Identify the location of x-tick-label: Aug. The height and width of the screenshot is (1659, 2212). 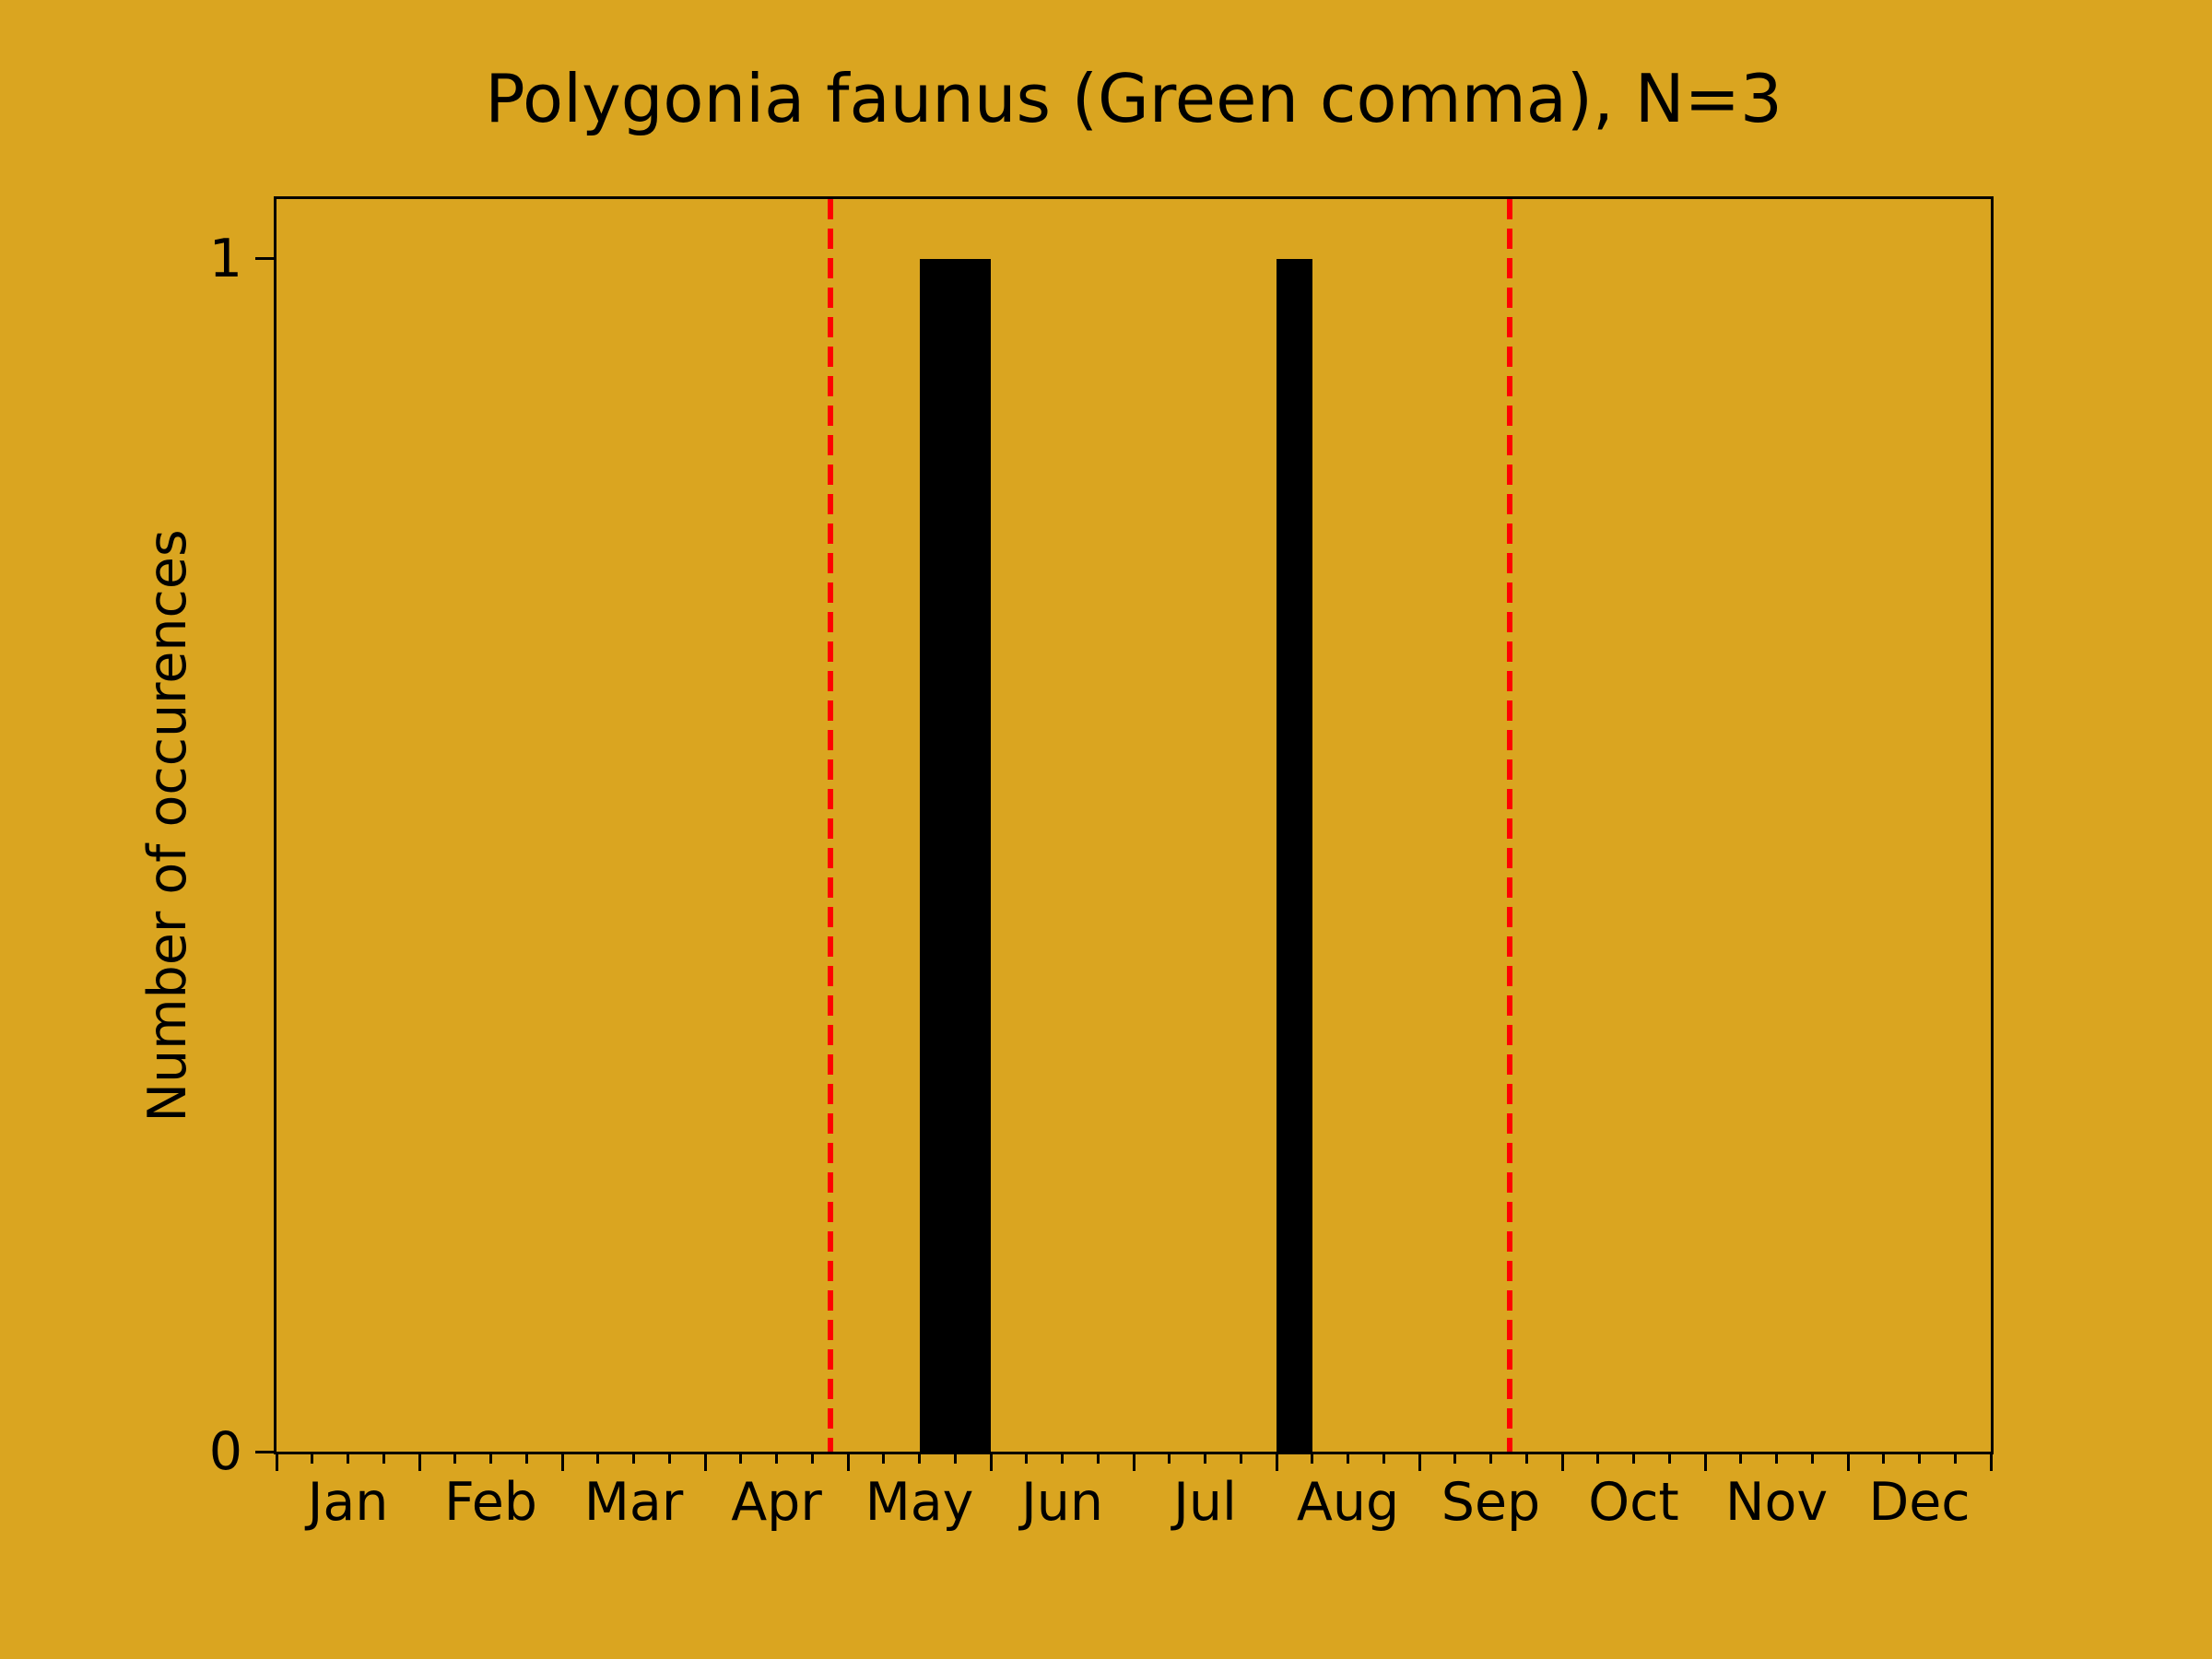
(1348, 1502).